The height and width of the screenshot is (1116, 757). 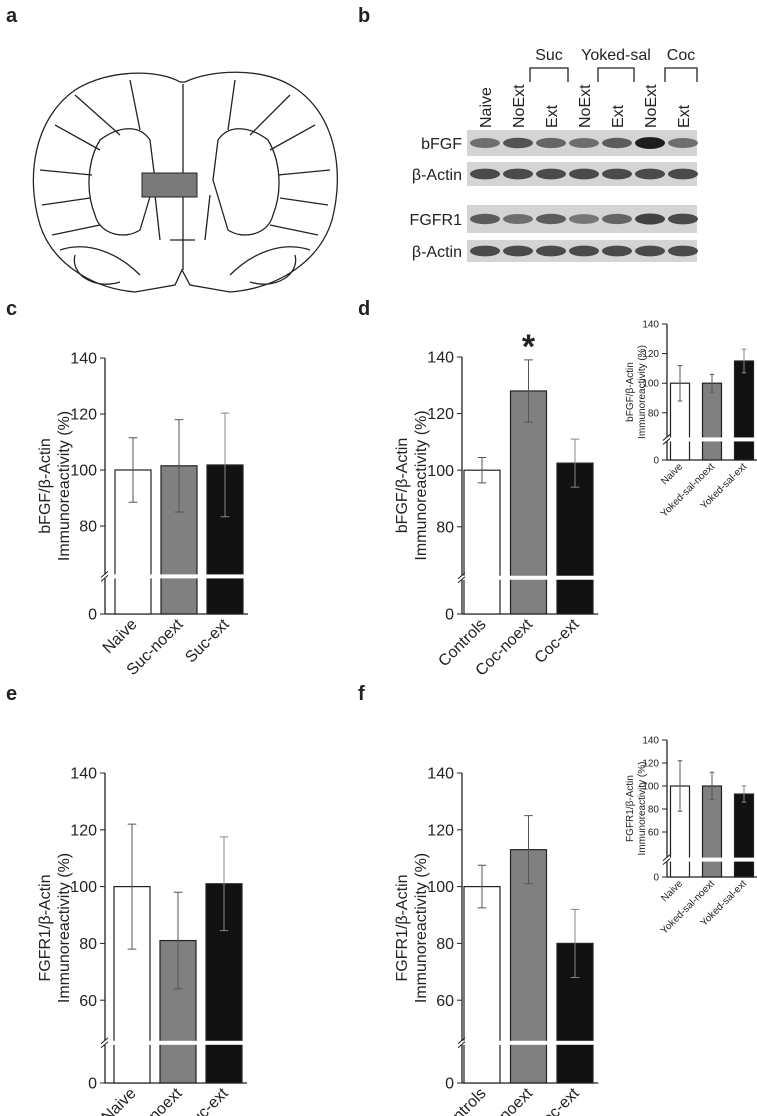 What do you see at coordinates (436, 220) in the screenshot?
I see `blot-row-label: FGFR1` at bounding box center [436, 220].